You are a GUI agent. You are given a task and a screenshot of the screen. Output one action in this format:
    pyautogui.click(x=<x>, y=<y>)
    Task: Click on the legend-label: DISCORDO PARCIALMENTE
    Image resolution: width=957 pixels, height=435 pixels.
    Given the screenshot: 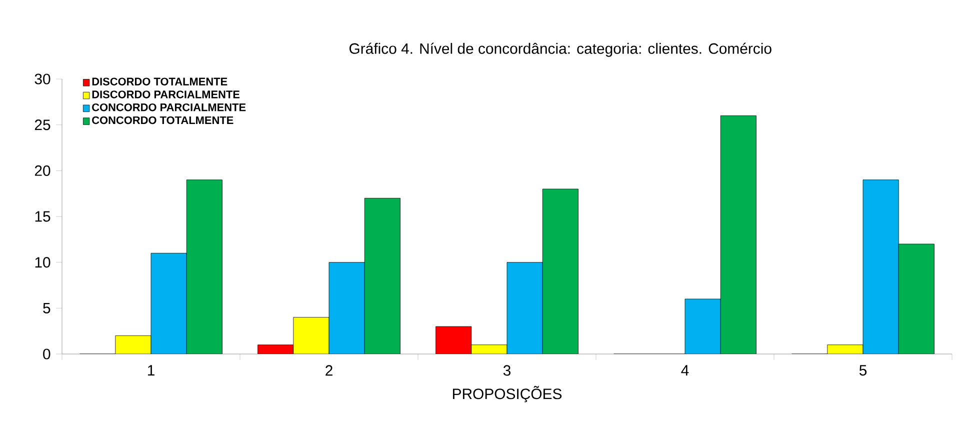 What is the action you would take?
    pyautogui.click(x=166, y=94)
    